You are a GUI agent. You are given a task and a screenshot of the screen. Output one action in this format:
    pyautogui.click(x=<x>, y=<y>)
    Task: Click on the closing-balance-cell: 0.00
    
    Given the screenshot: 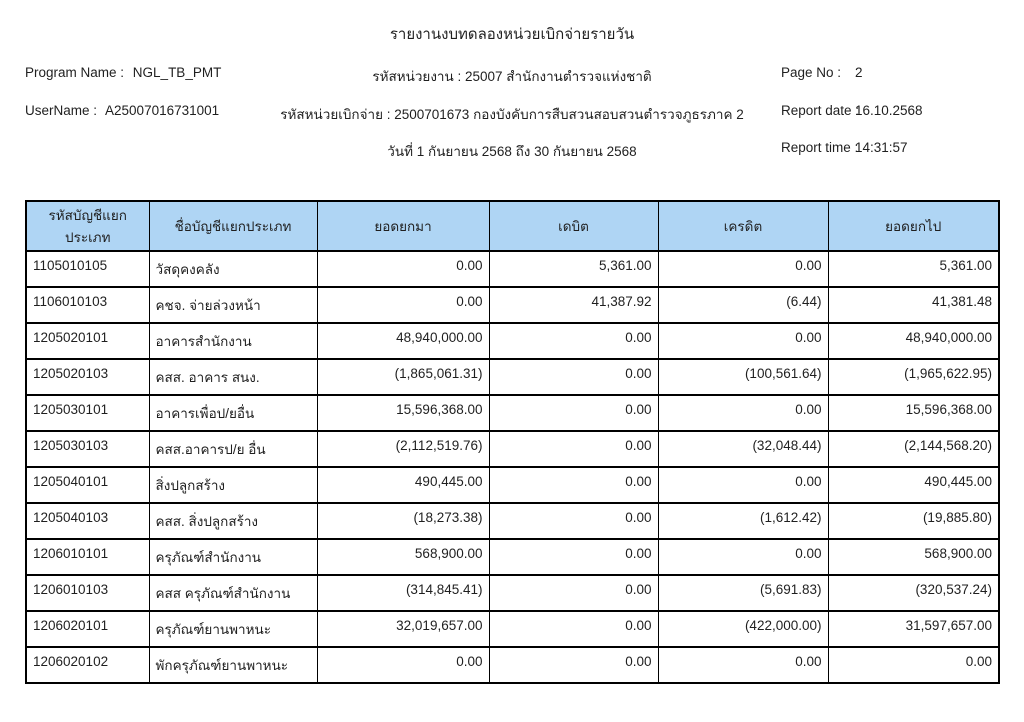 What is the action you would take?
    pyautogui.click(x=913, y=665)
    